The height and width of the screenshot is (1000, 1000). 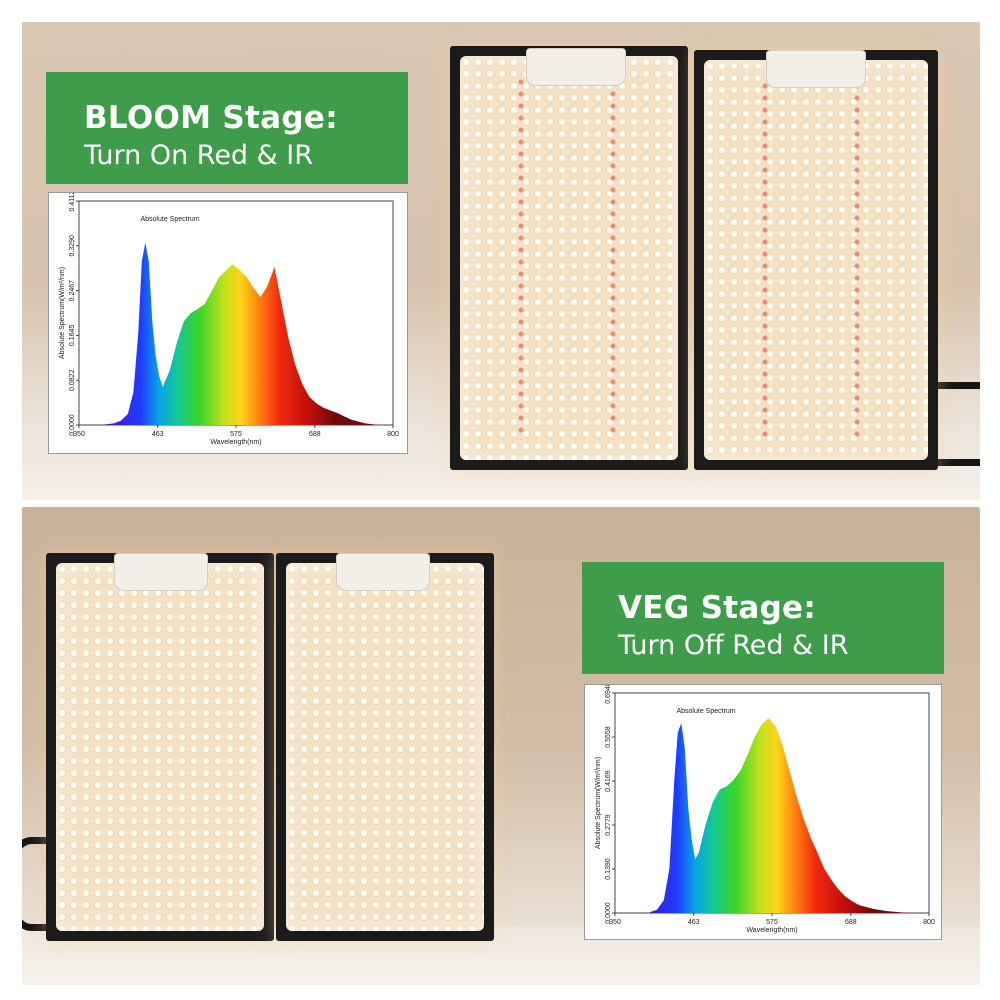 What do you see at coordinates (72, 291) in the screenshot?
I see `y-tick-label: 0.2467` at bounding box center [72, 291].